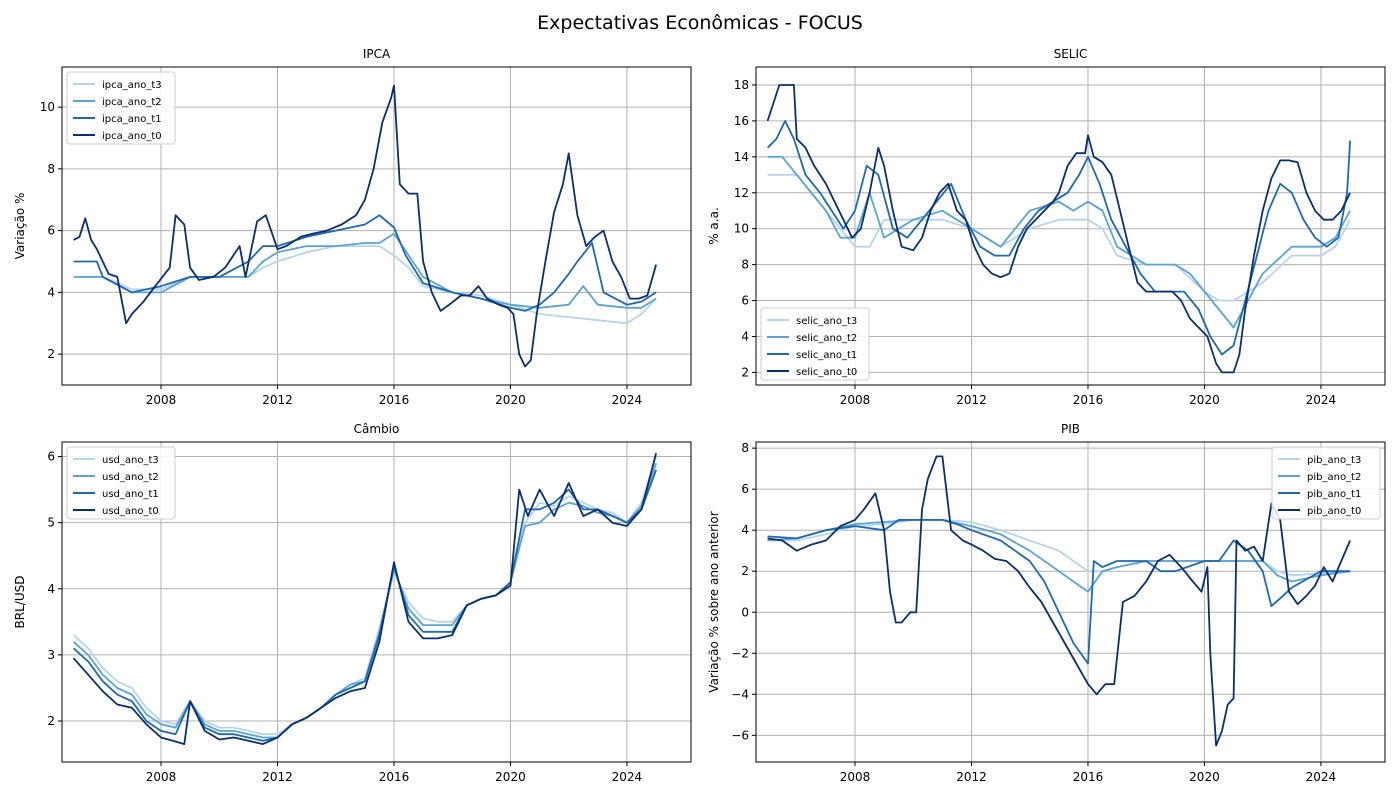 This screenshot has height=800, width=1400. Describe the element at coordinates (741, 193) in the screenshot. I see `y-tick-label: 12` at that location.